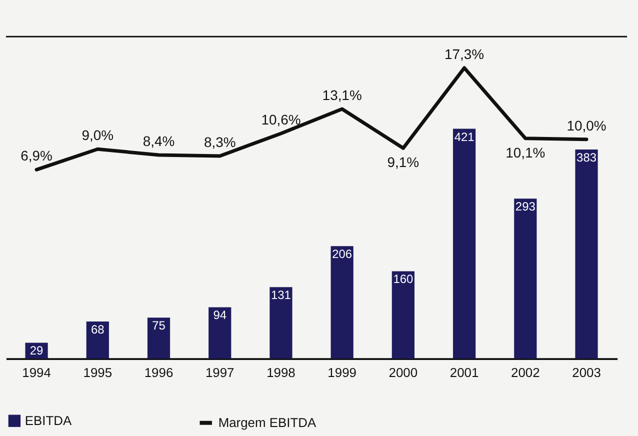 This screenshot has height=436, width=638. I want to click on data-label: 293, so click(525, 207).